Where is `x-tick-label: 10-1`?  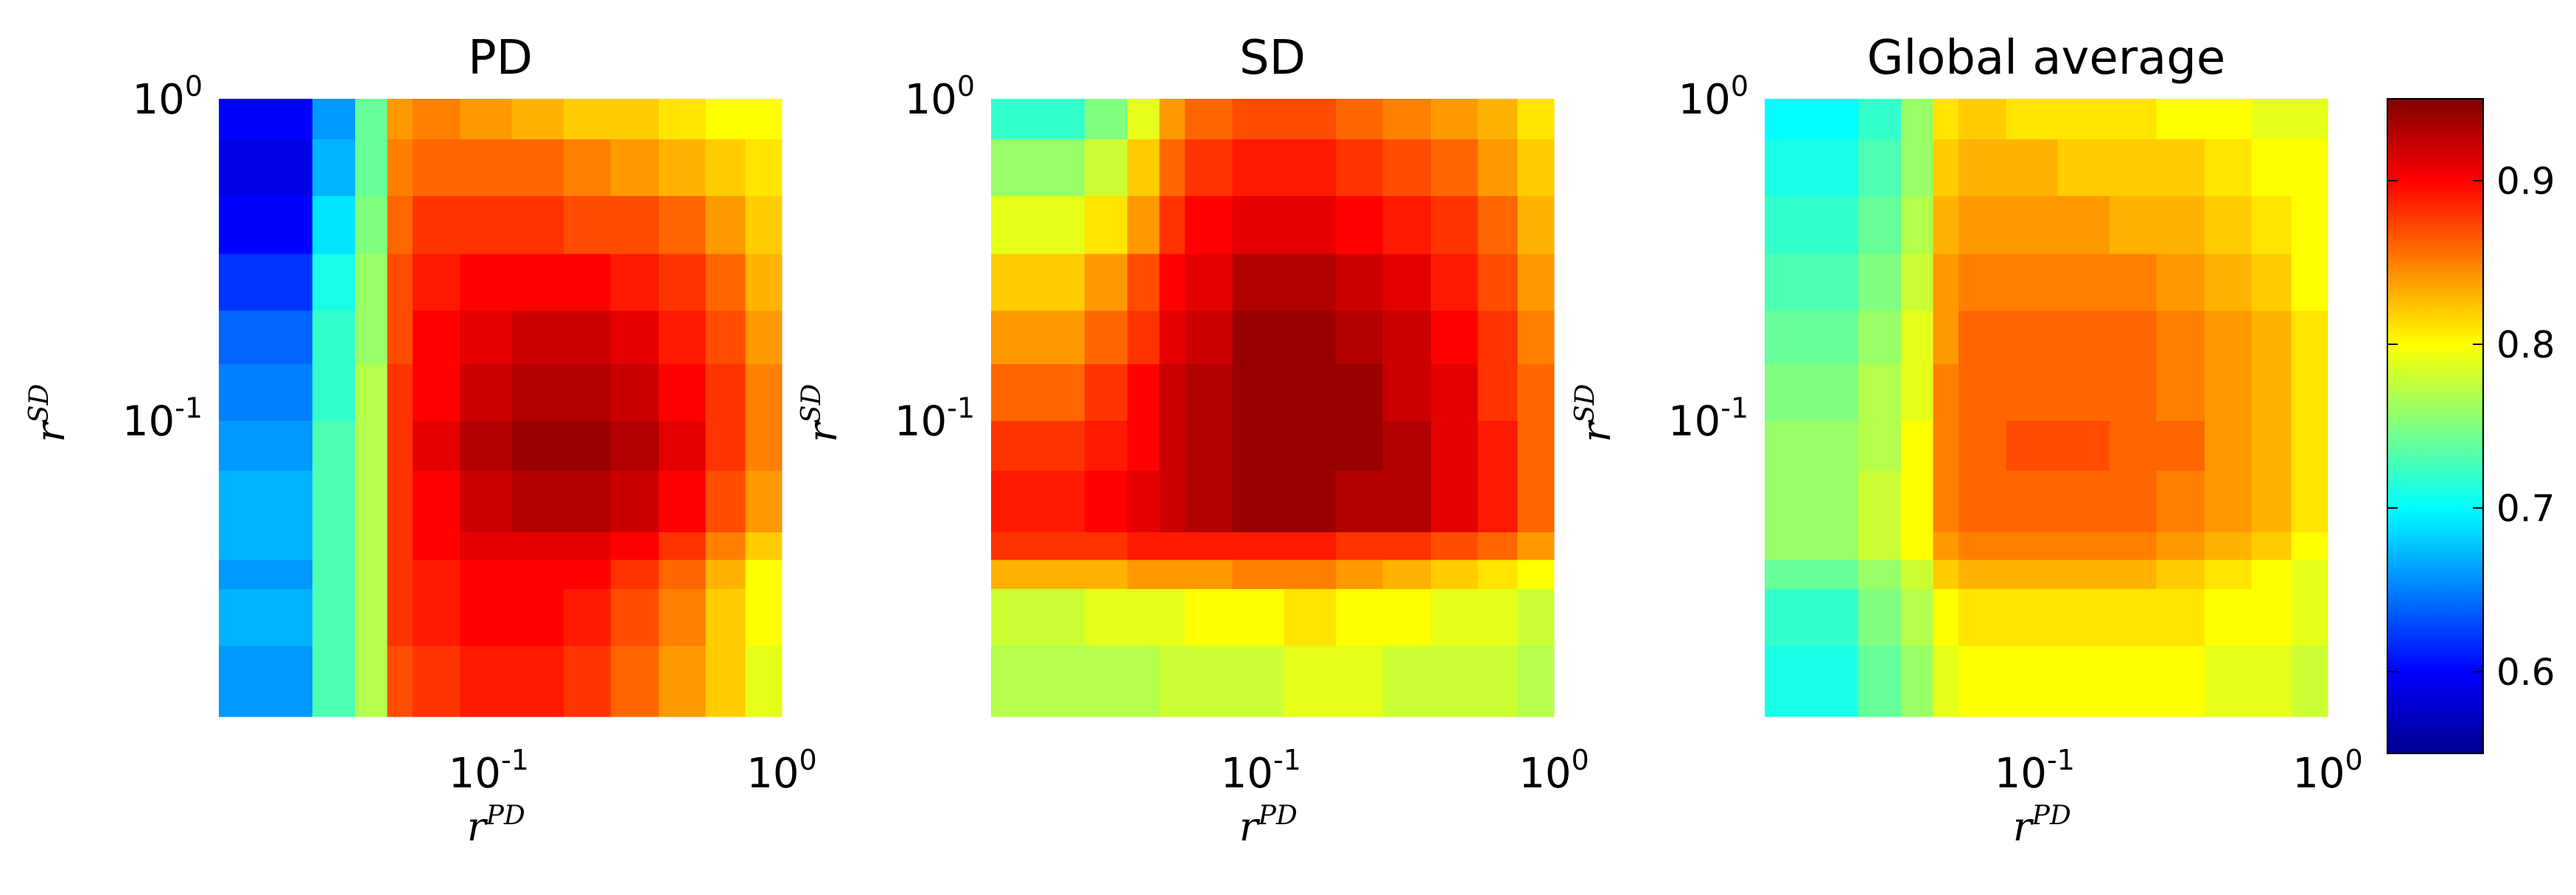
x-tick-label: 10-1 is located at coordinates (489, 771).